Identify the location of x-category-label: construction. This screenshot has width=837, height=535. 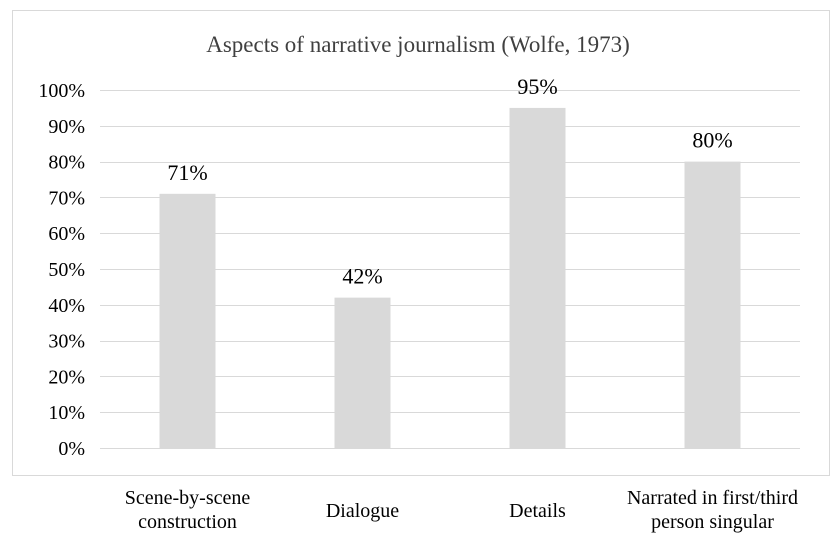
(187, 522).